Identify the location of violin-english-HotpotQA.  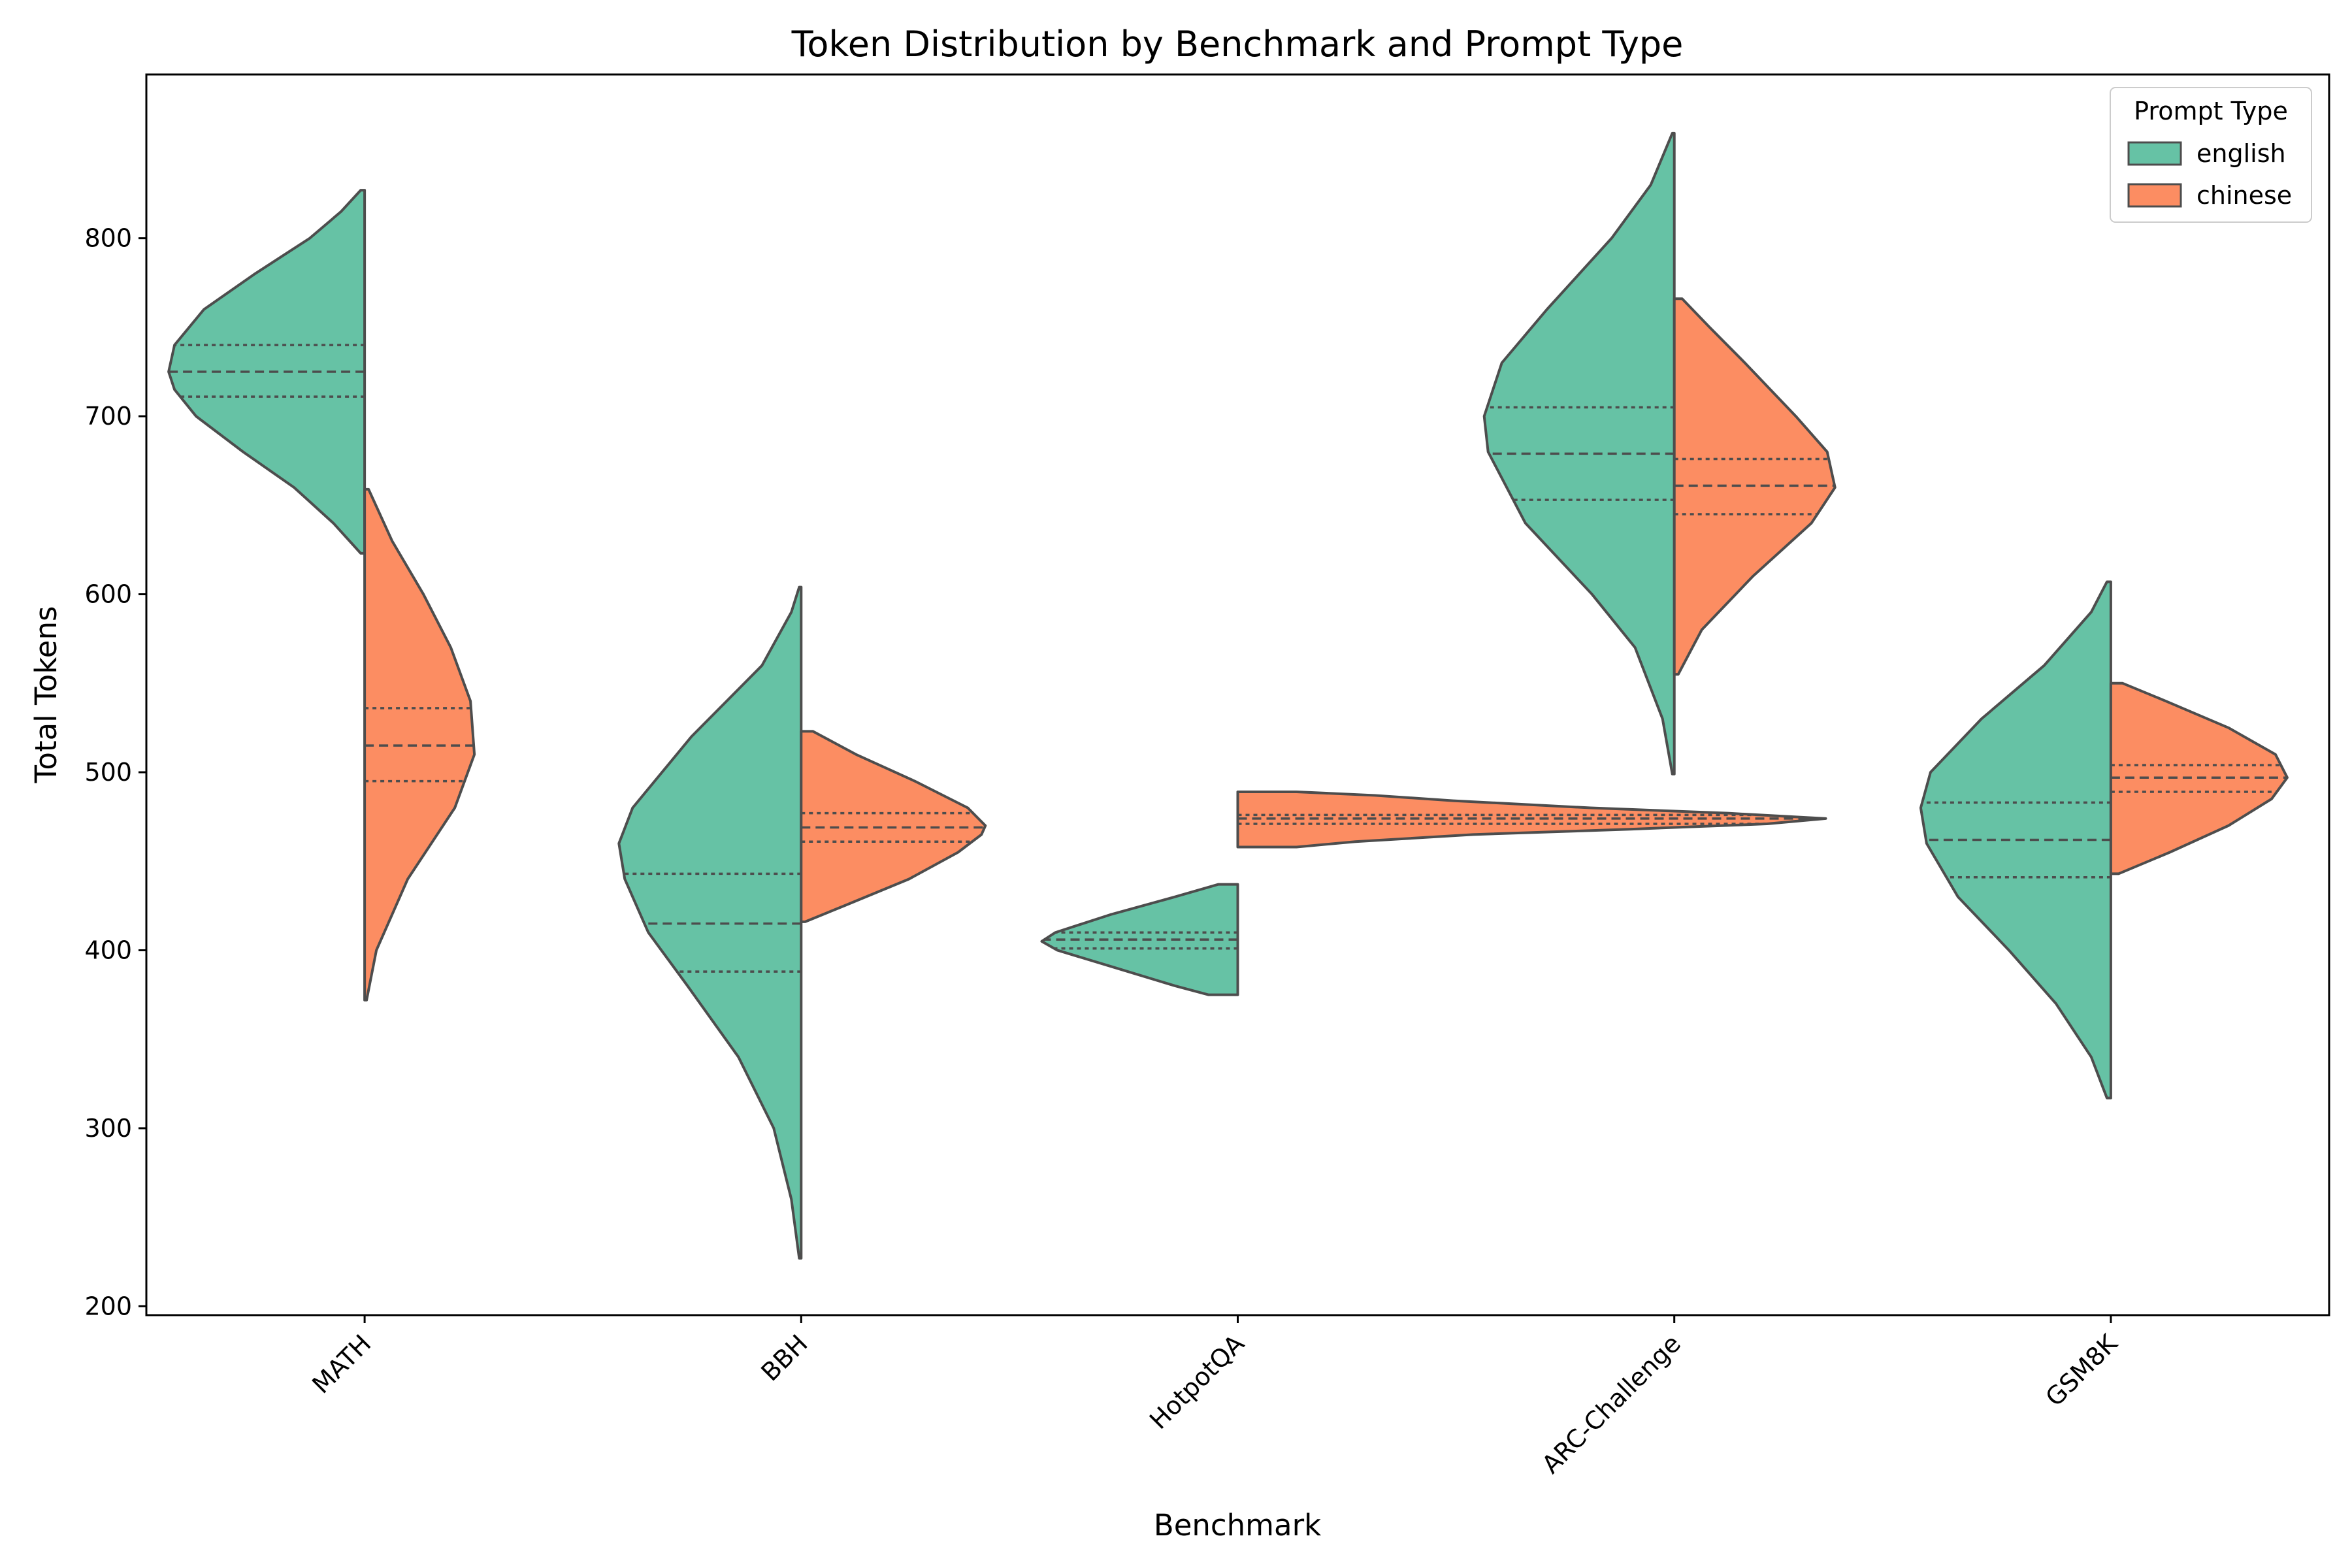
(1139, 939).